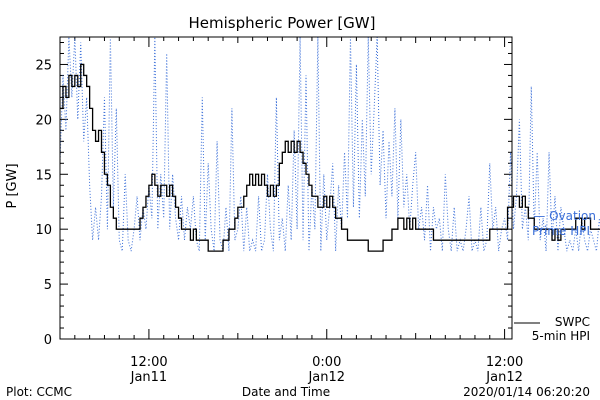 This screenshot has height=400, width=600. Describe the element at coordinates (43, 120) in the screenshot. I see `y-tick-label: 20` at that location.